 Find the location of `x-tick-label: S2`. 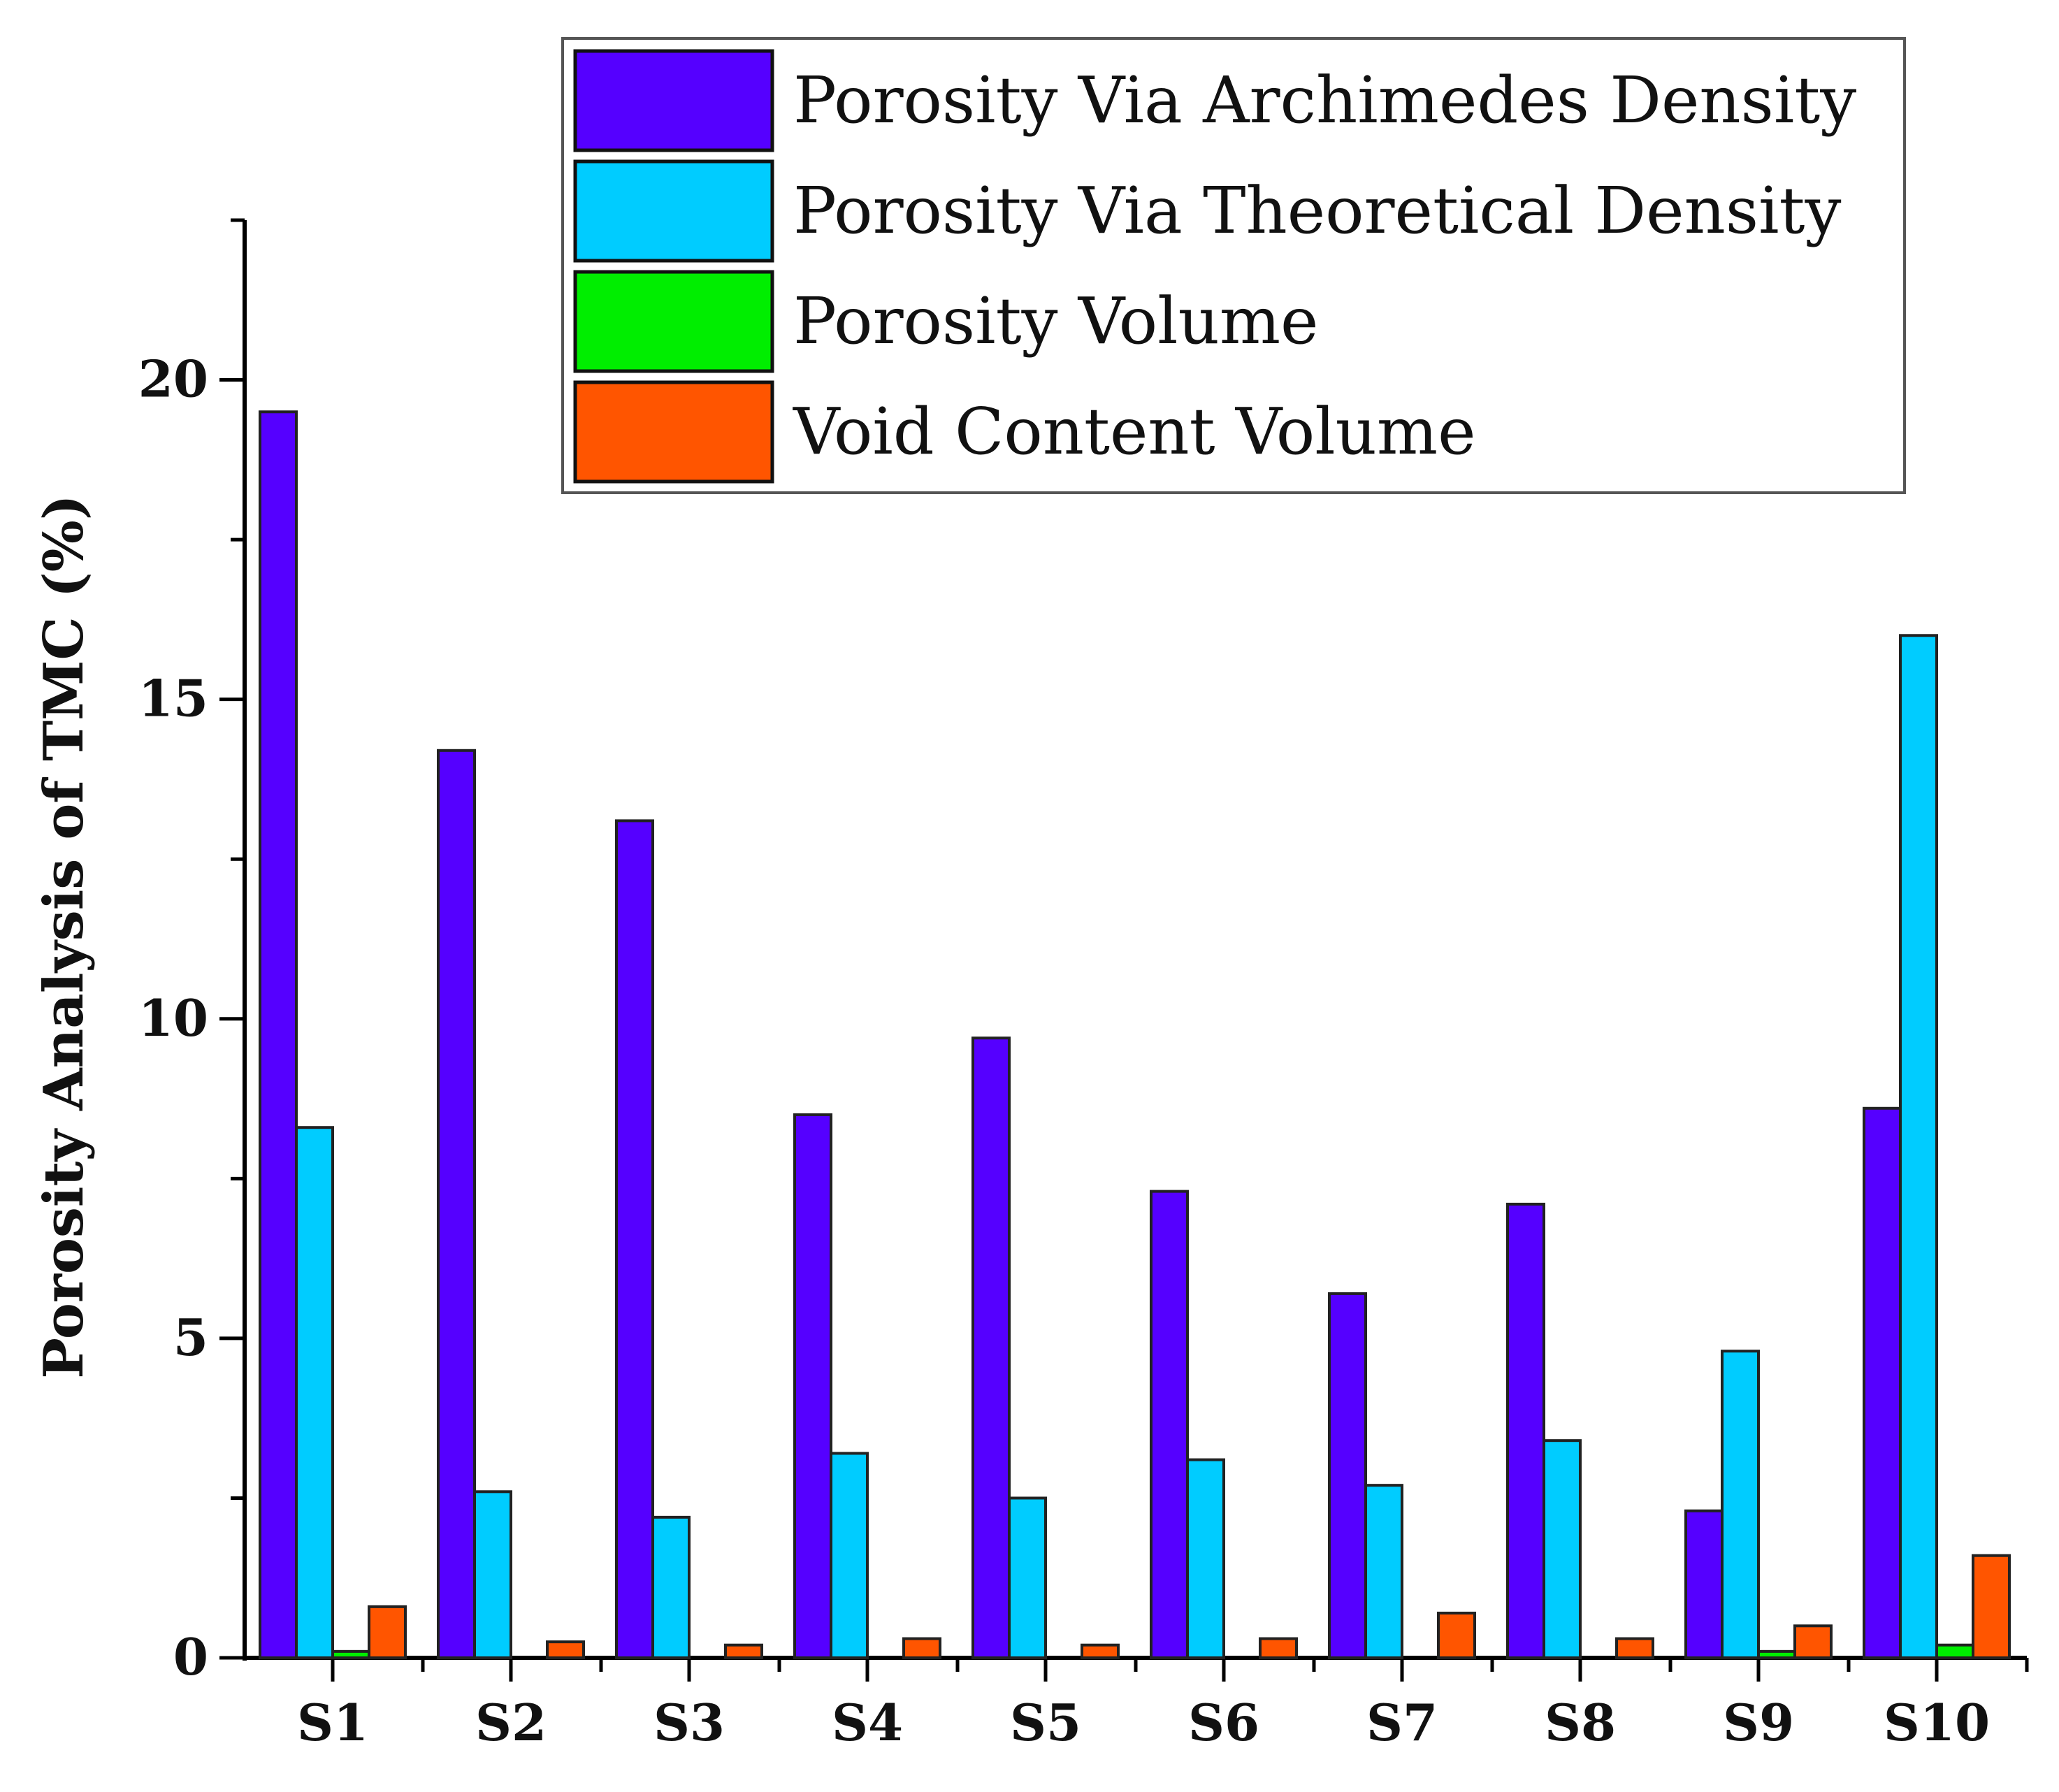

x-tick-label: S2 is located at coordinates (511, 1722).